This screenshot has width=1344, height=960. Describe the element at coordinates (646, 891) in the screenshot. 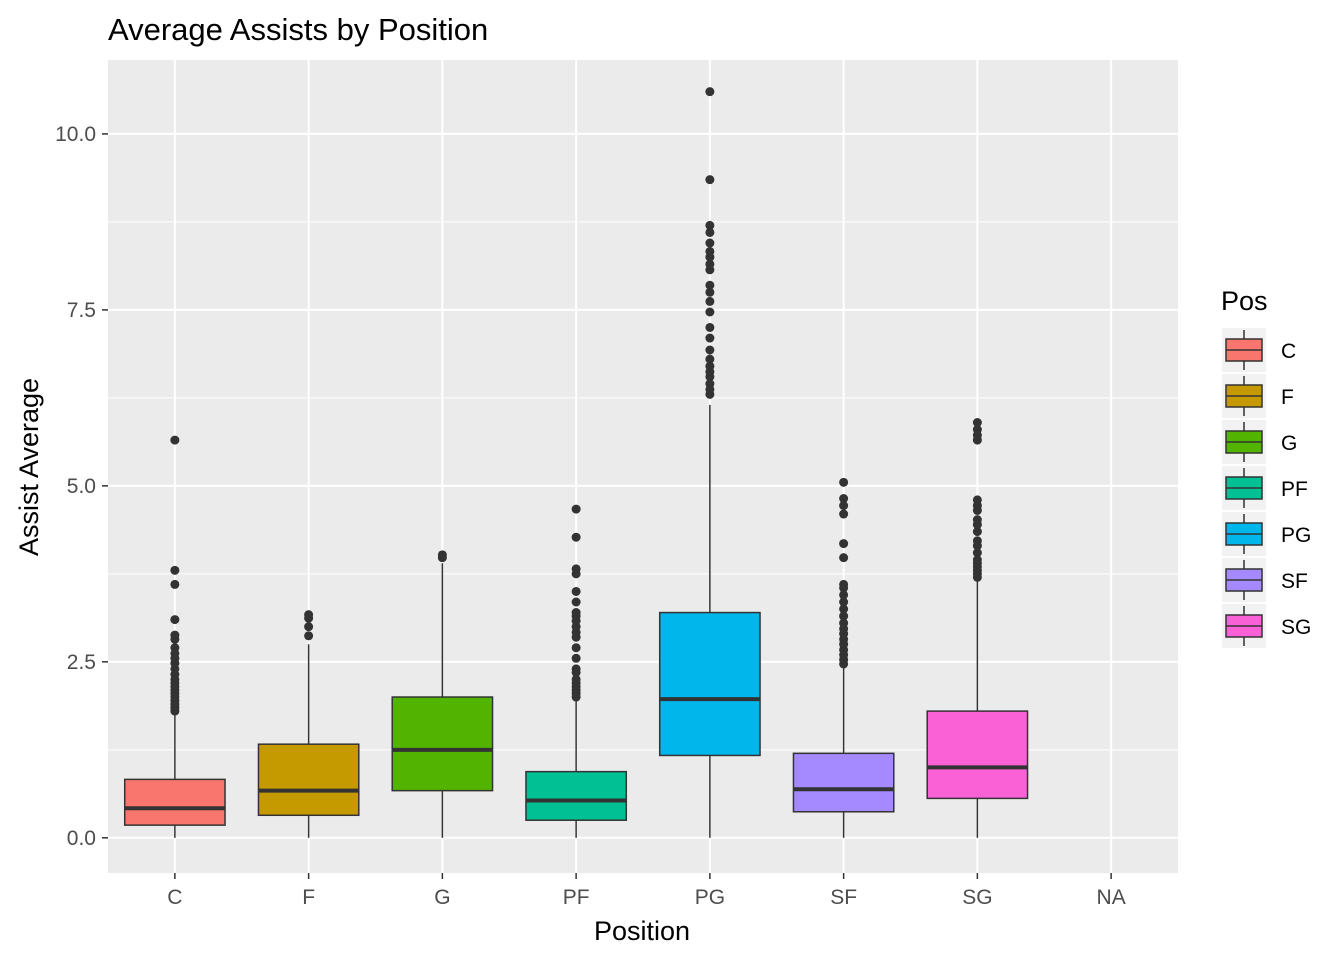

I see `x-axis: C F G PF PG SF SG NA` at that location.